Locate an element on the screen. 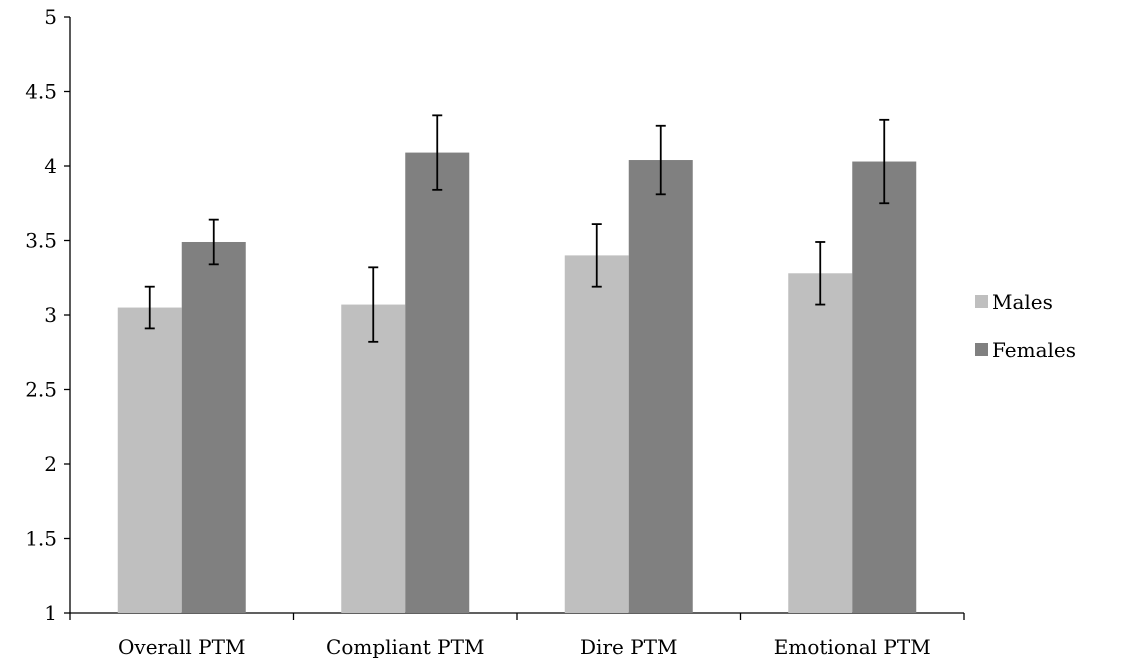  y-tick-label: 5 is located at coordinates (50, 17).